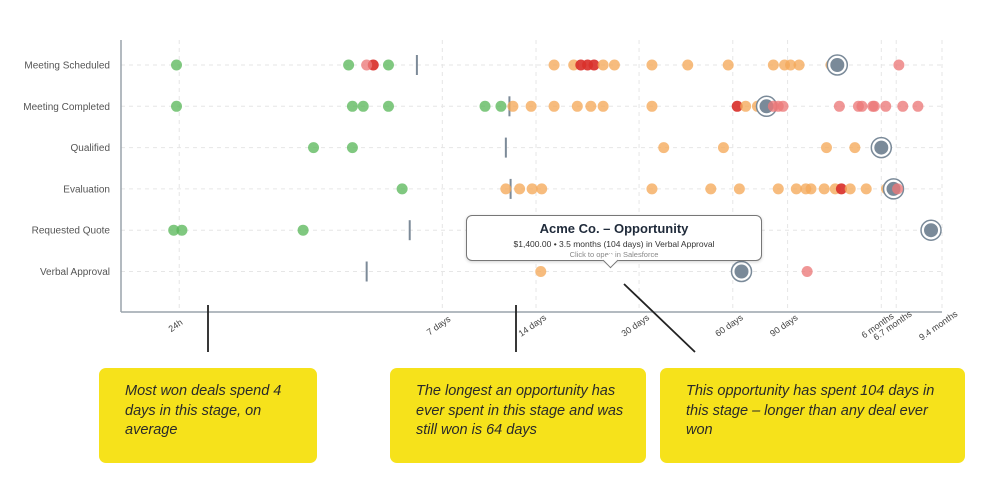 The width and height of the screenshot is (1000, 503). I want to click on tooltip-title: Acme Co. – Opportunity, so click(614, 228).